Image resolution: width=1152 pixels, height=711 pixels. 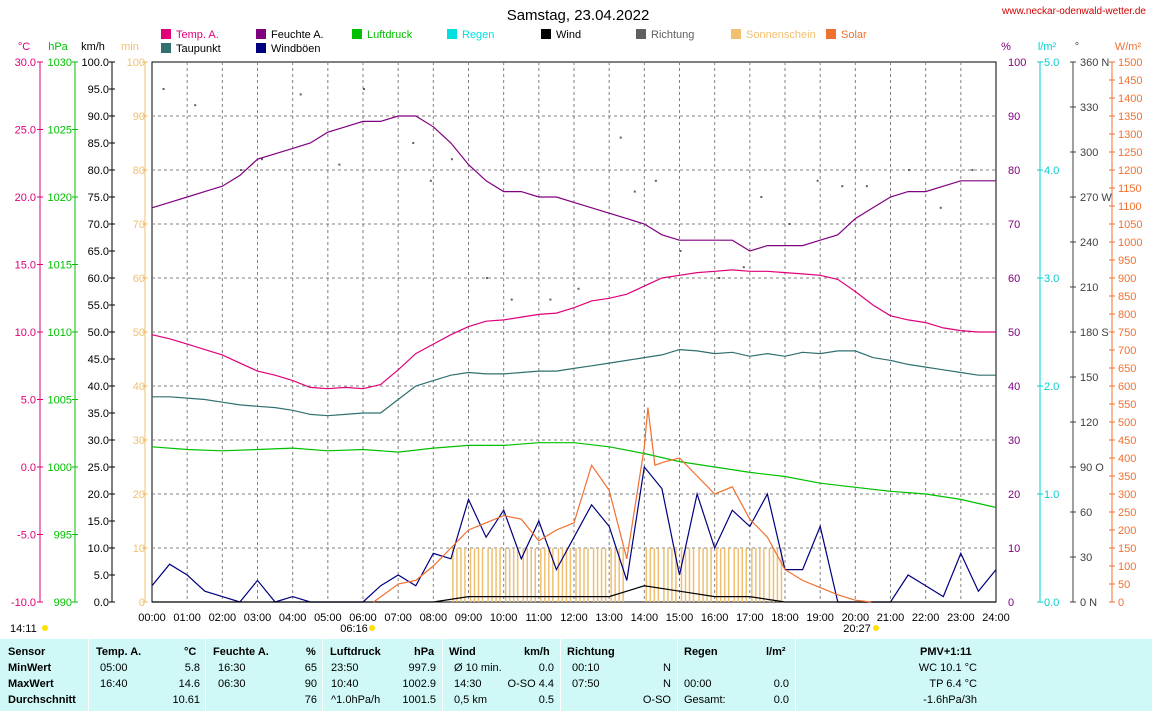 I want to click on humidity-tick-label: 0, so click(x=1011, y=603).